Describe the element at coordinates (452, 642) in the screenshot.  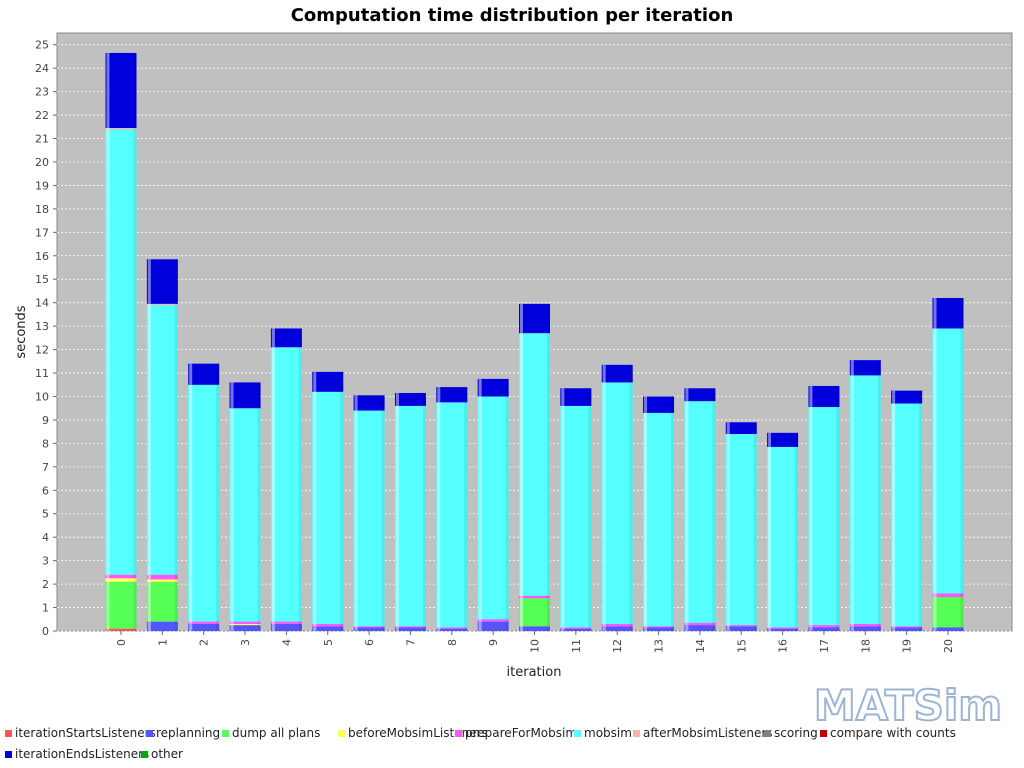
I see `x-tick-label: 8` at that location.